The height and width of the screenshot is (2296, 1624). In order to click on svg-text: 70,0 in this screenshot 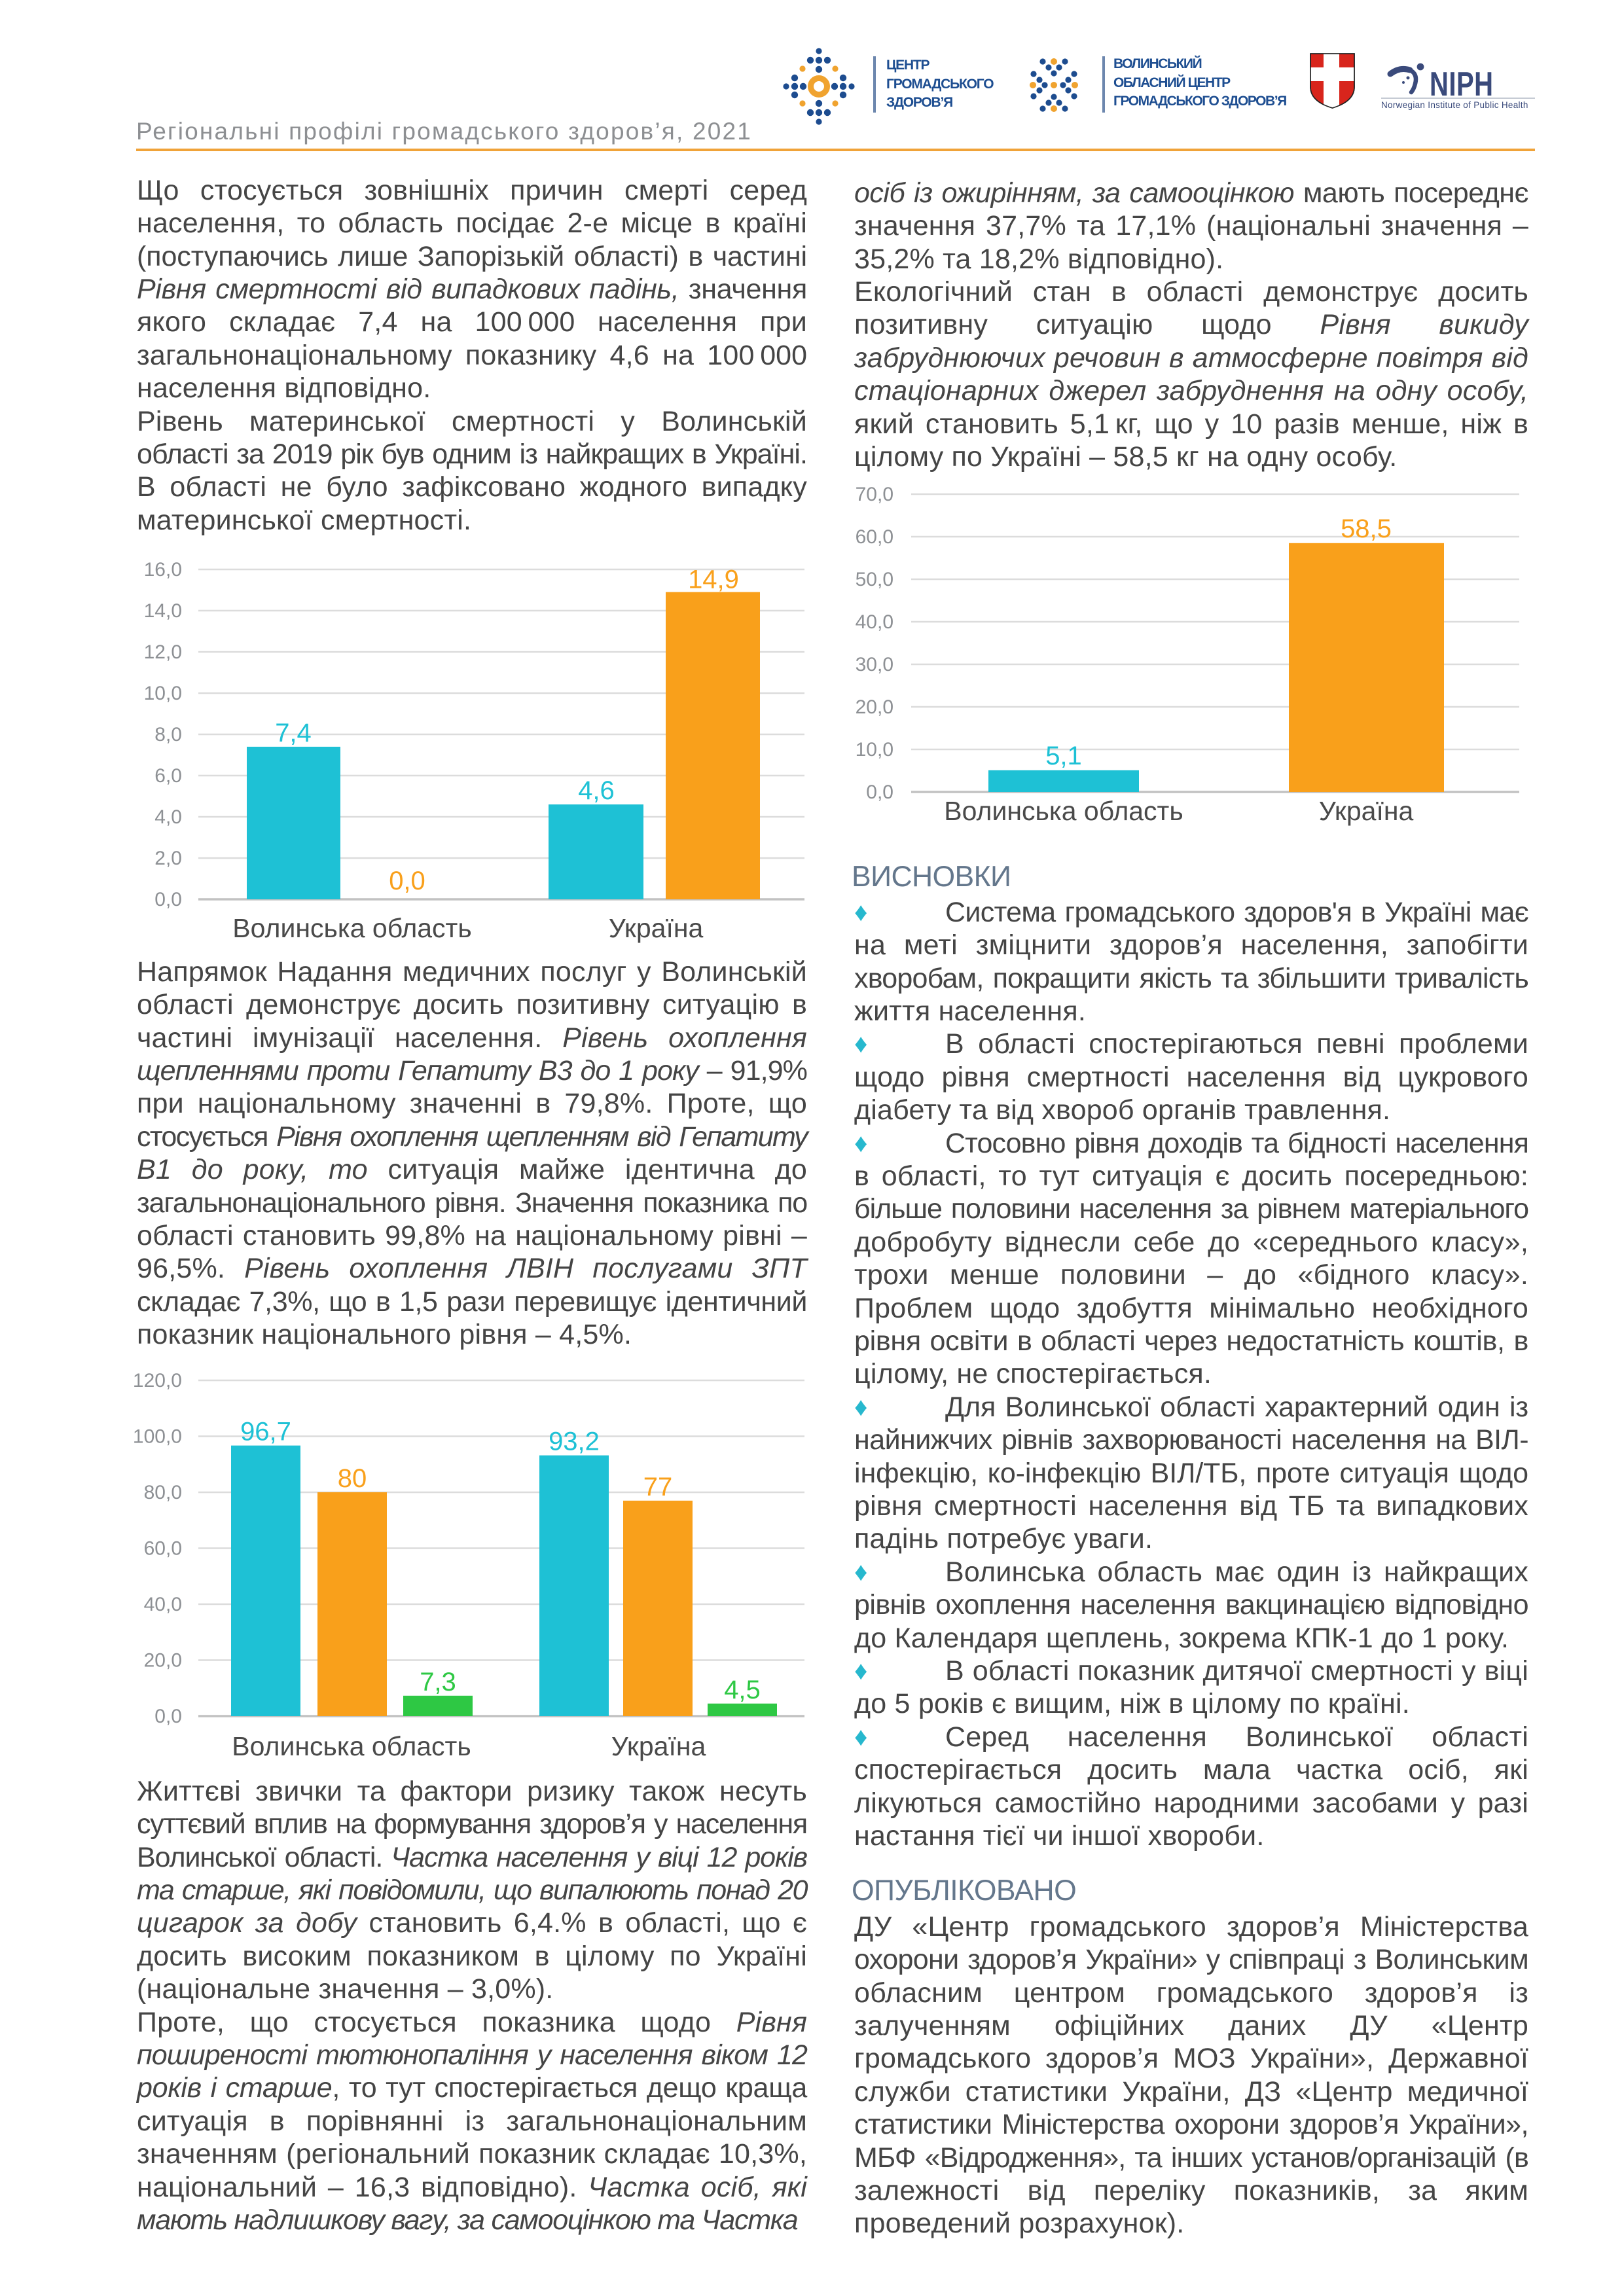, I will do `click(874, 494)`.